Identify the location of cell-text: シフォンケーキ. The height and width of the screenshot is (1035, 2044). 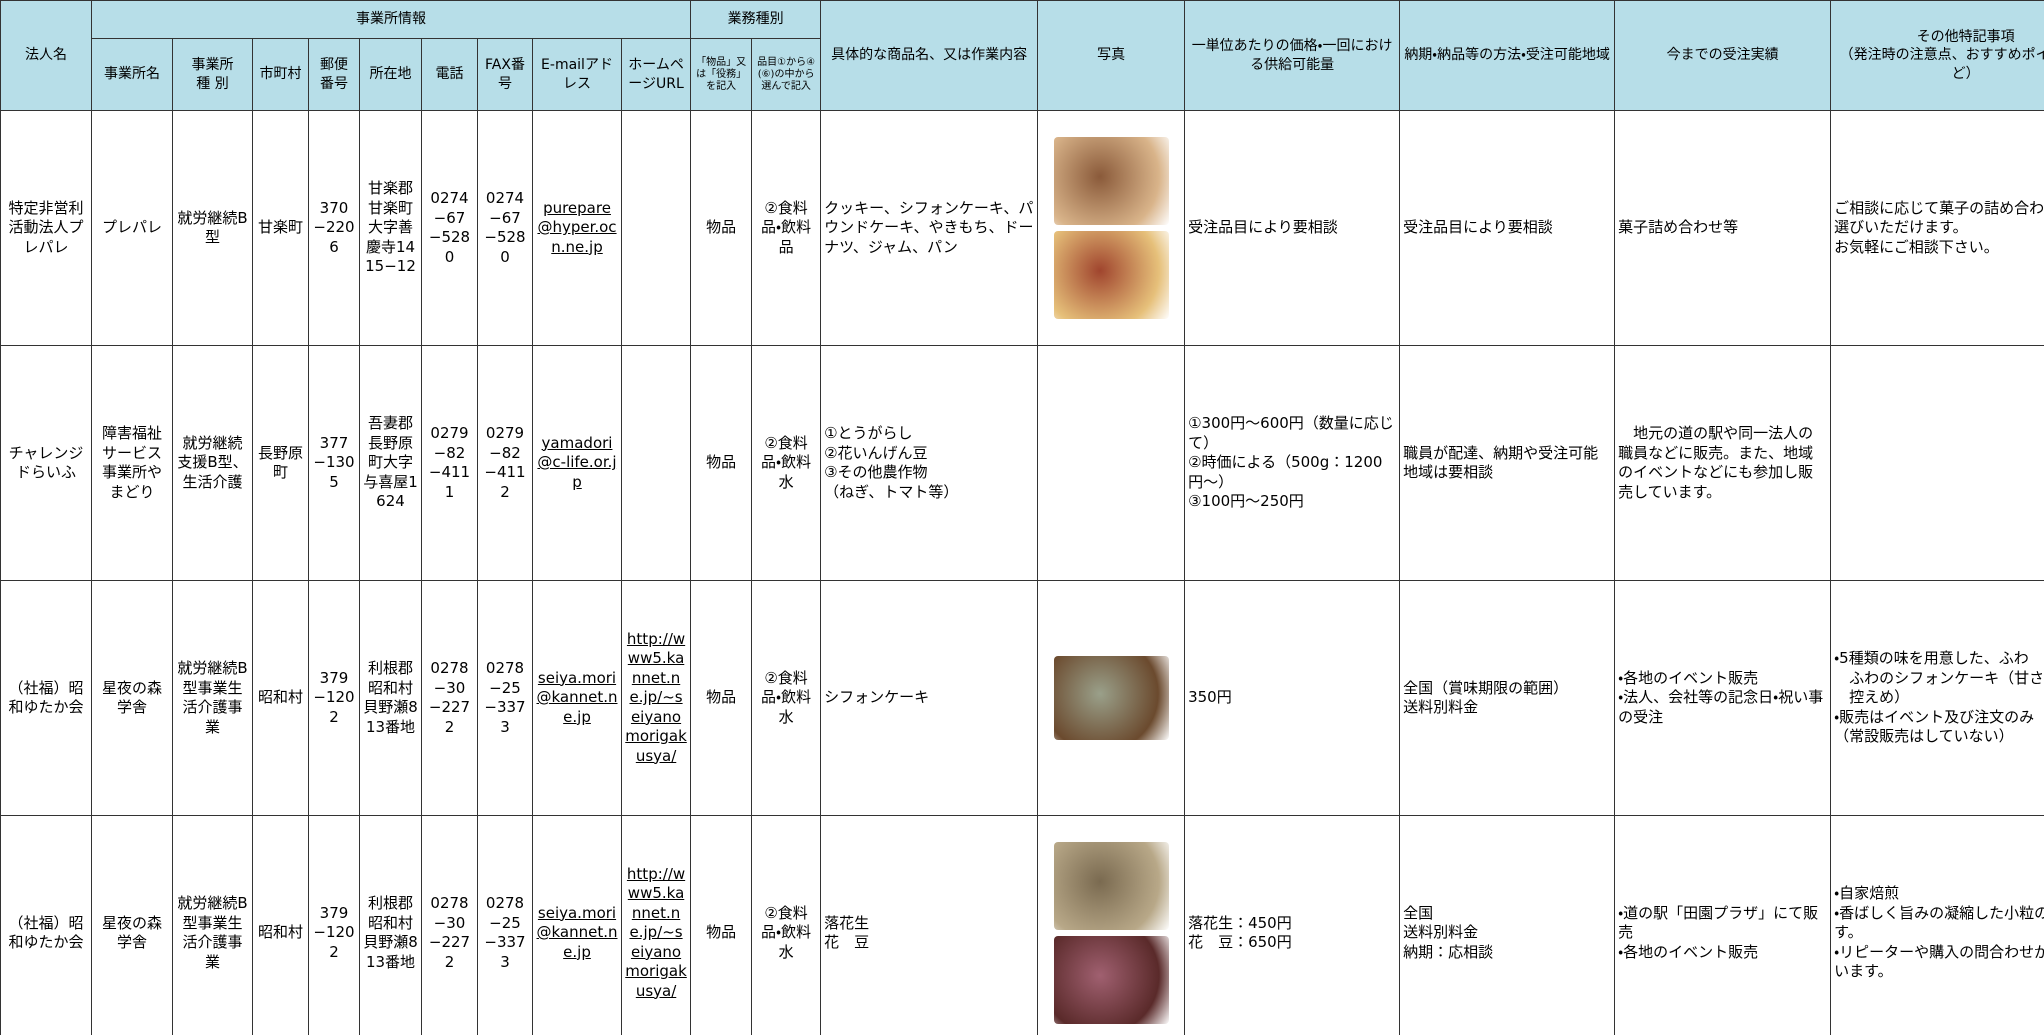
(877, 697).